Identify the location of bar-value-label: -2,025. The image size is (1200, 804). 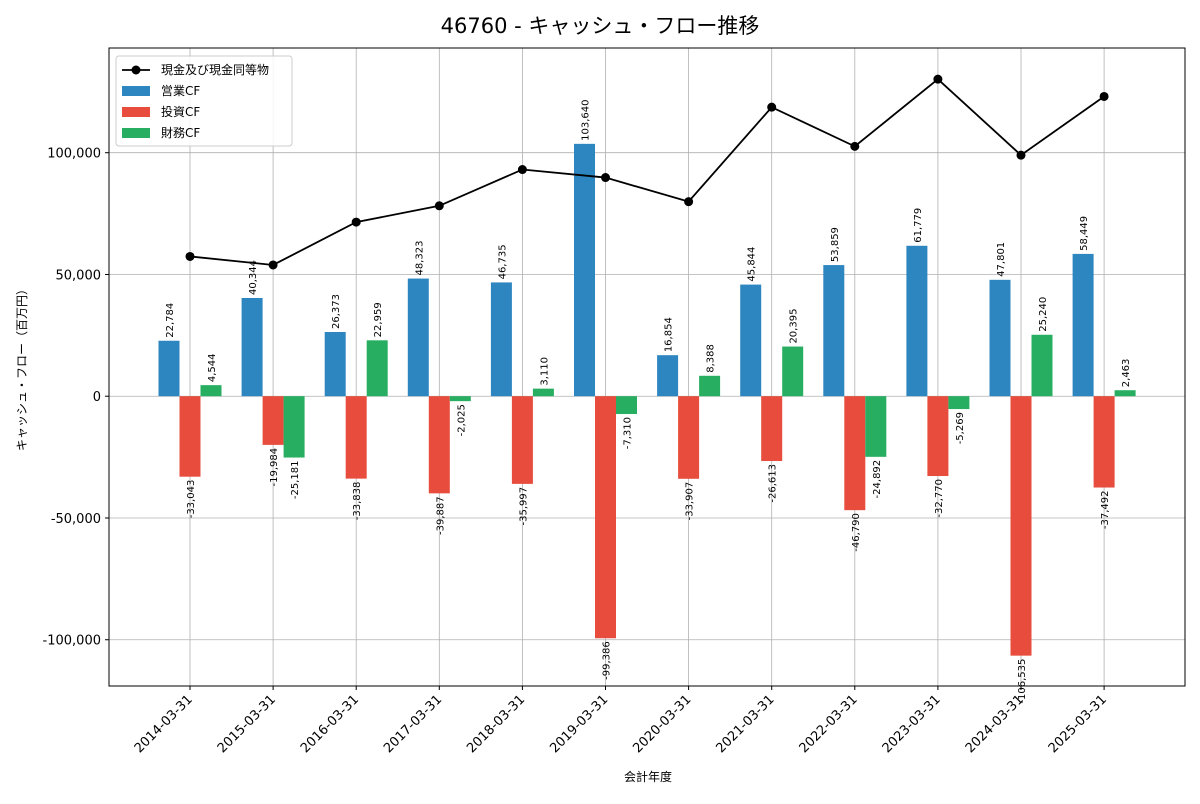
(461, 420).